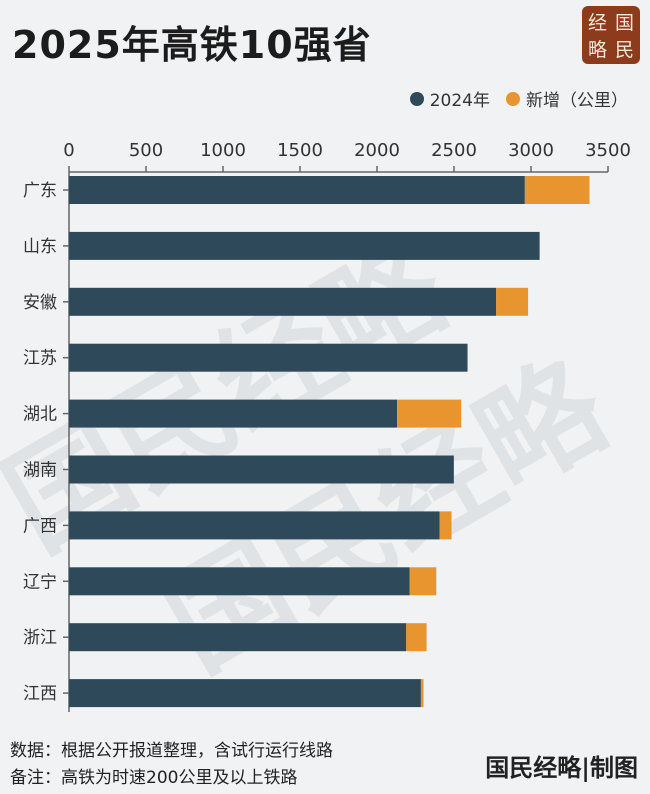 The height and width of the screenshot is (794, 650). I want to click on x-tick-label: 2500, so click(454, 150).